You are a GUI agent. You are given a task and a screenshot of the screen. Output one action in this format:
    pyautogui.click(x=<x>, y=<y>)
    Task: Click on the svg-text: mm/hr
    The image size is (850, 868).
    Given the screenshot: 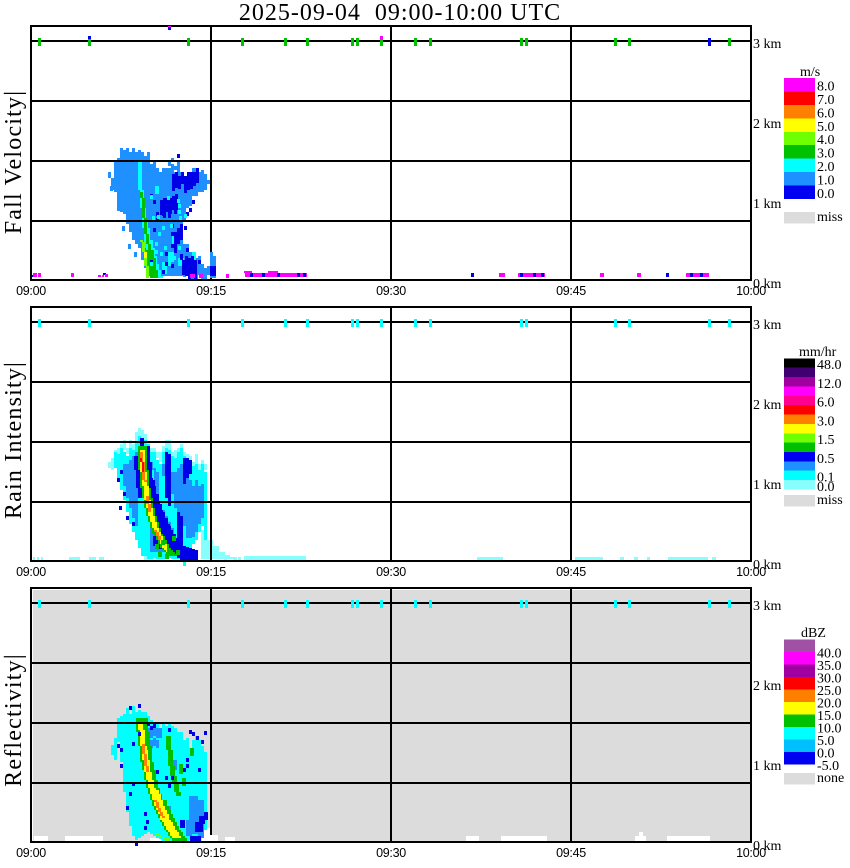 What is the action you would take?
    pyautogui.click(x=818, y=352)
    